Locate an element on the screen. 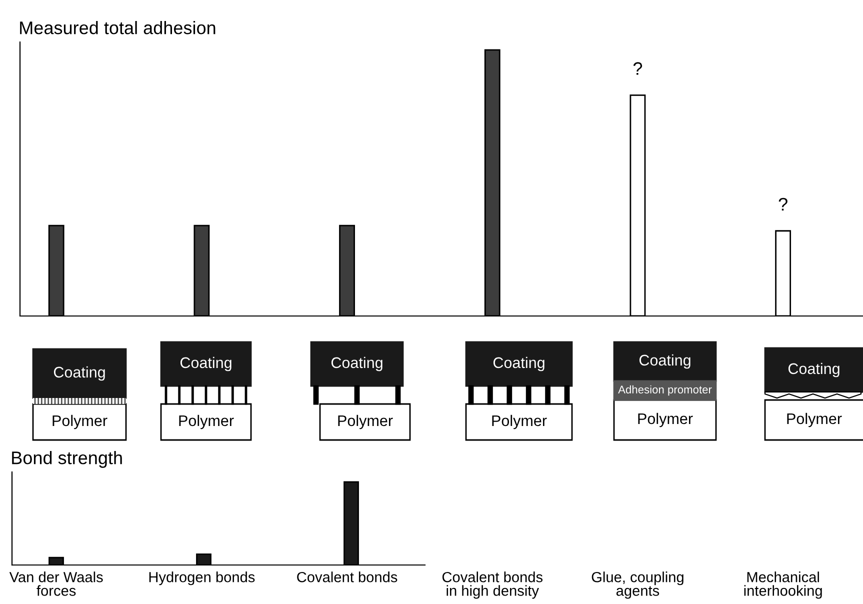 The width and height of the screenshot is (863, 604). x-tick-label: Covalent bonds is located at coordinates (347, 577).